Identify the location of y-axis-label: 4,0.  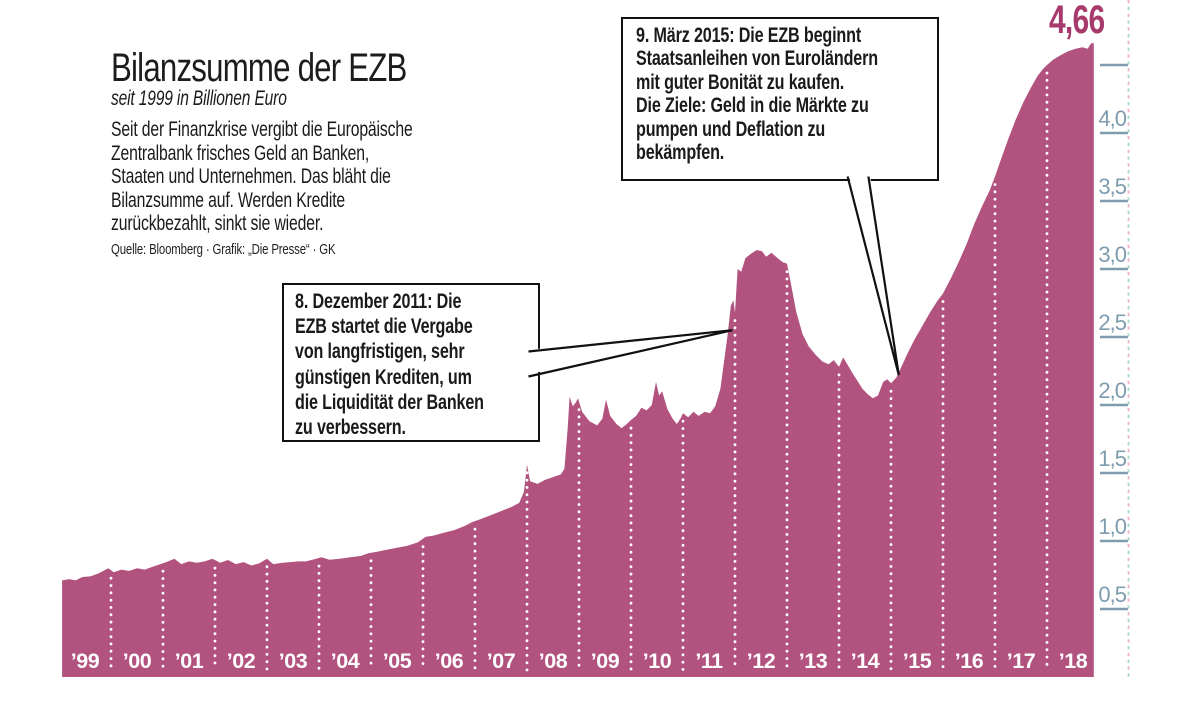
(1112, 118).